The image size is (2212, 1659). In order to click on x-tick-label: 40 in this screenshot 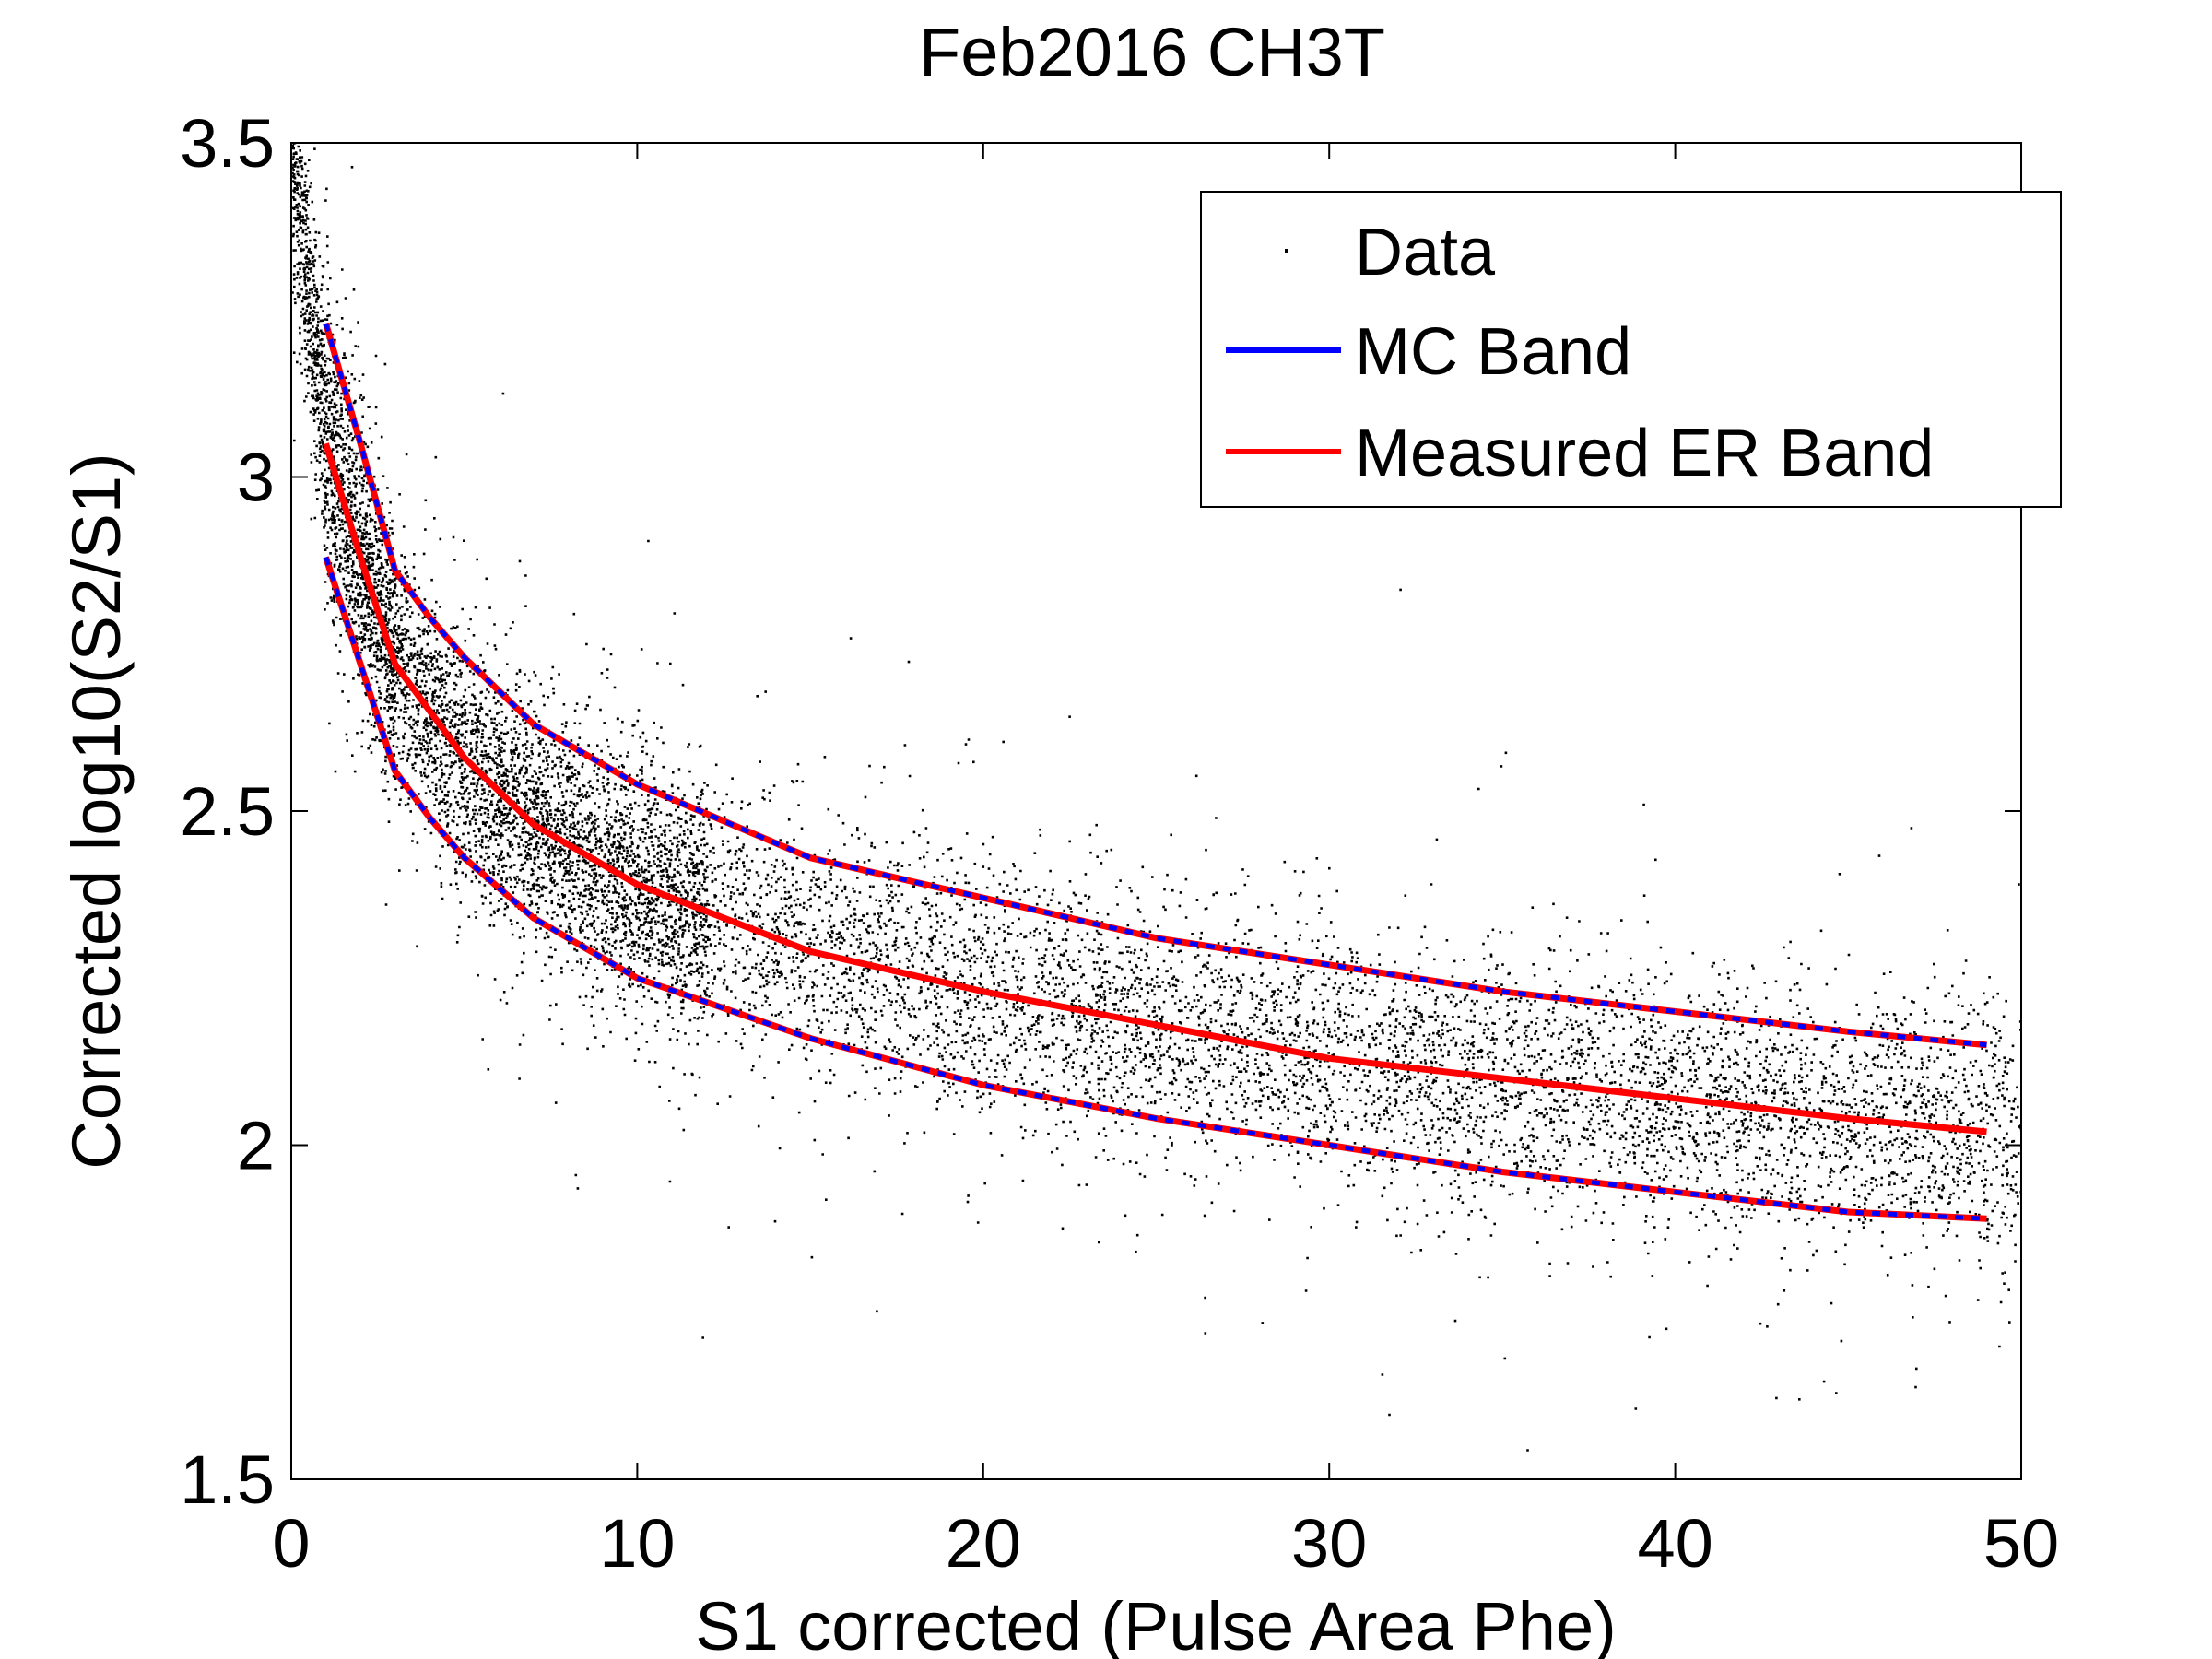, I will do `click(1674, 1543)`.